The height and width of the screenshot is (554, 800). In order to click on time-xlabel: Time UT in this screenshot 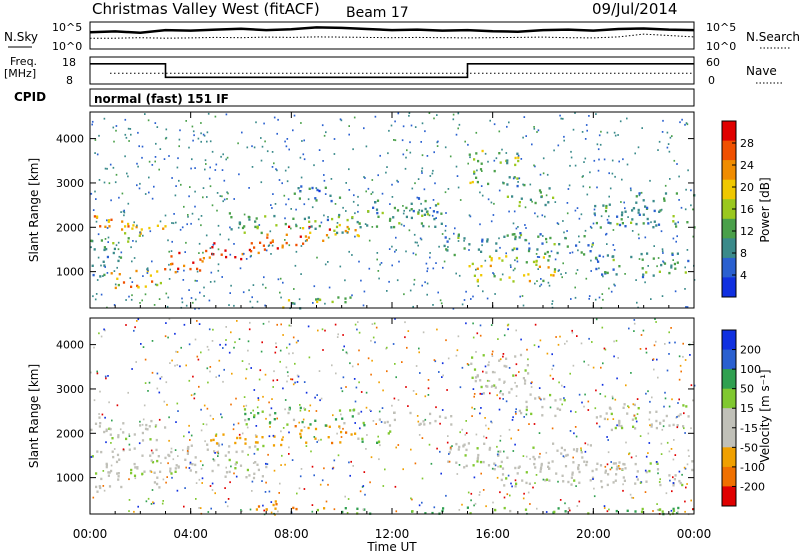, I will do `click(391, 547)`.